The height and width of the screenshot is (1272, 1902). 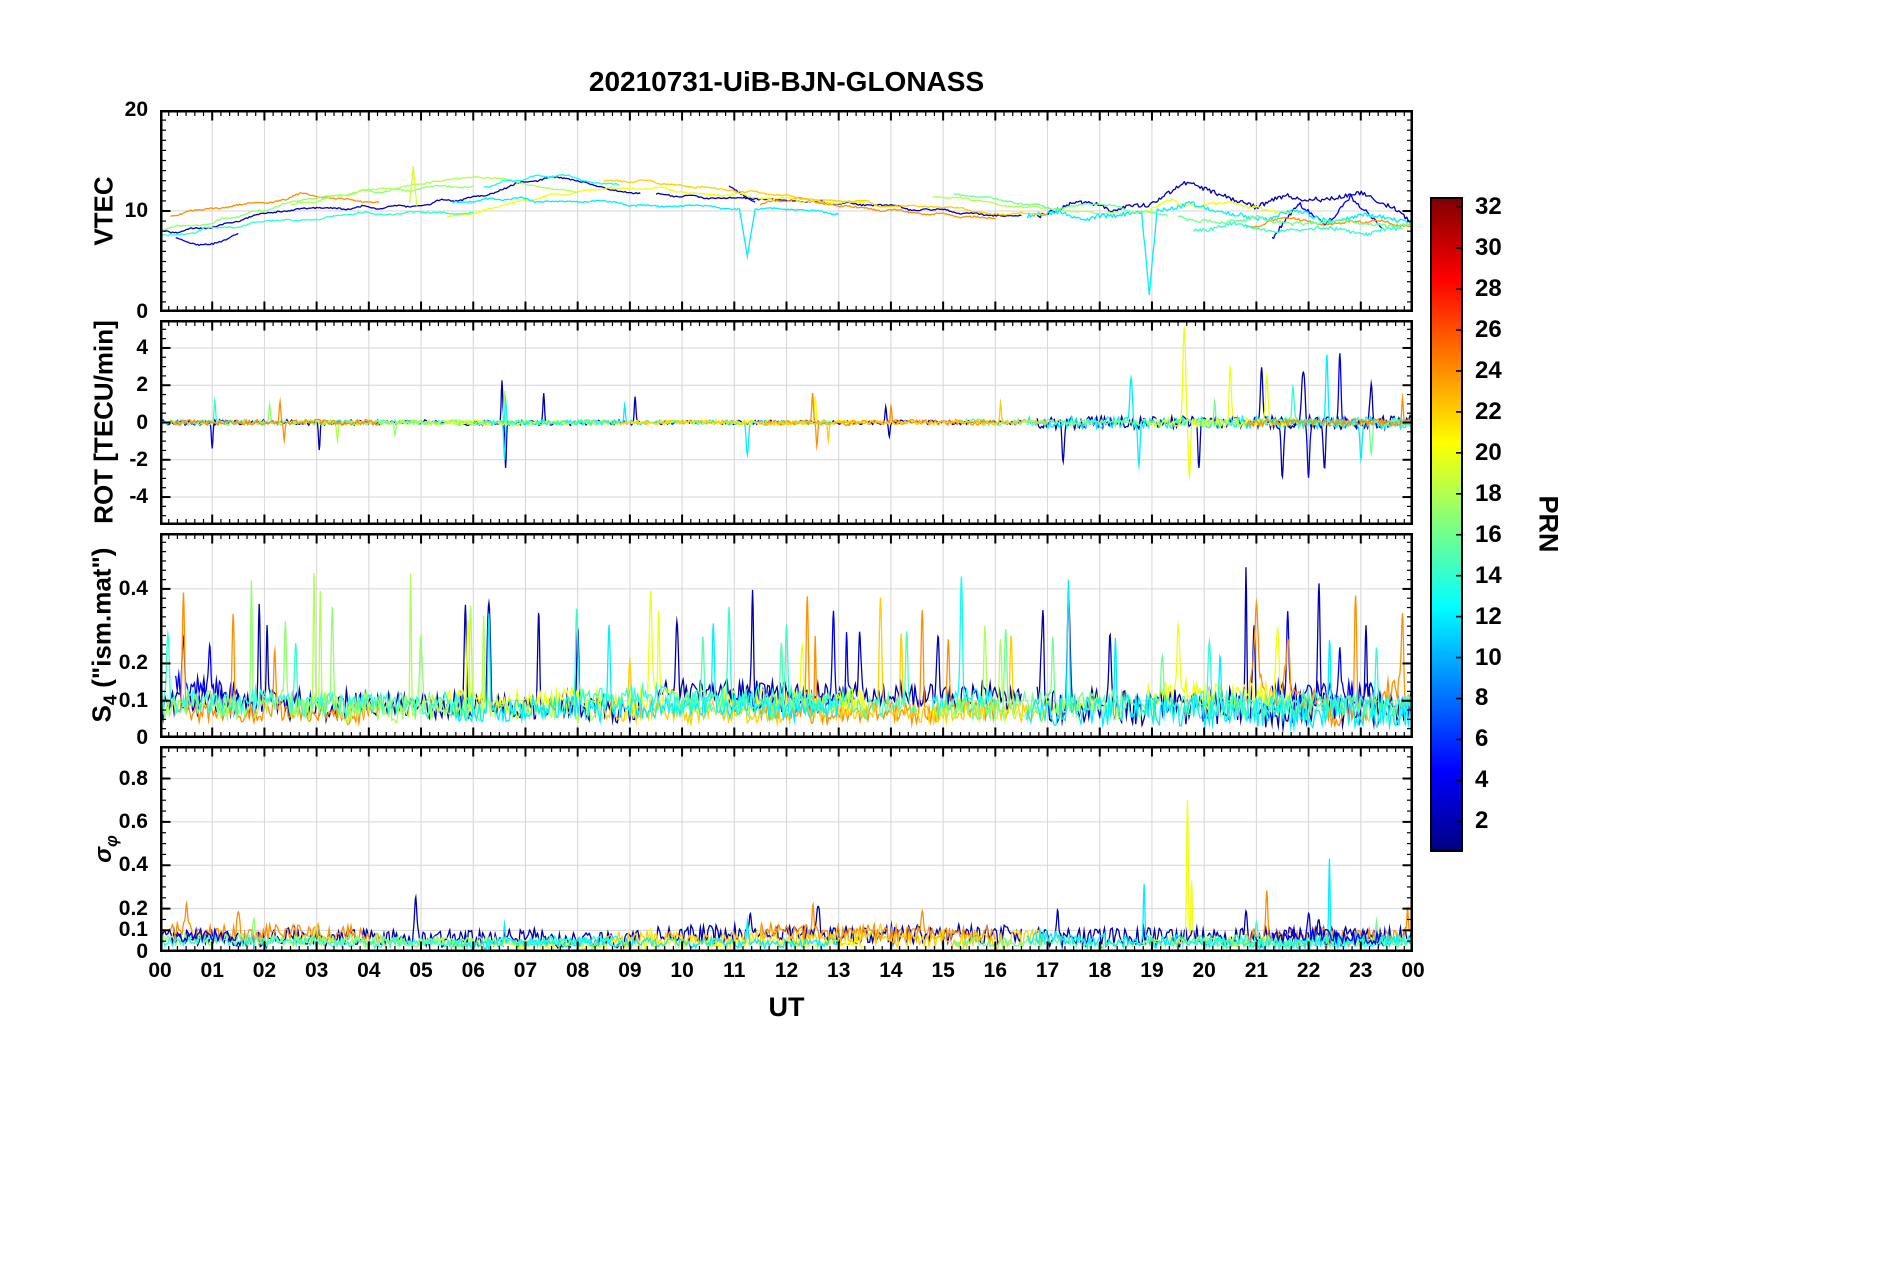 I want to click on sigma_phi-y-tick-label: 0.1, so click(x=133, y=930).